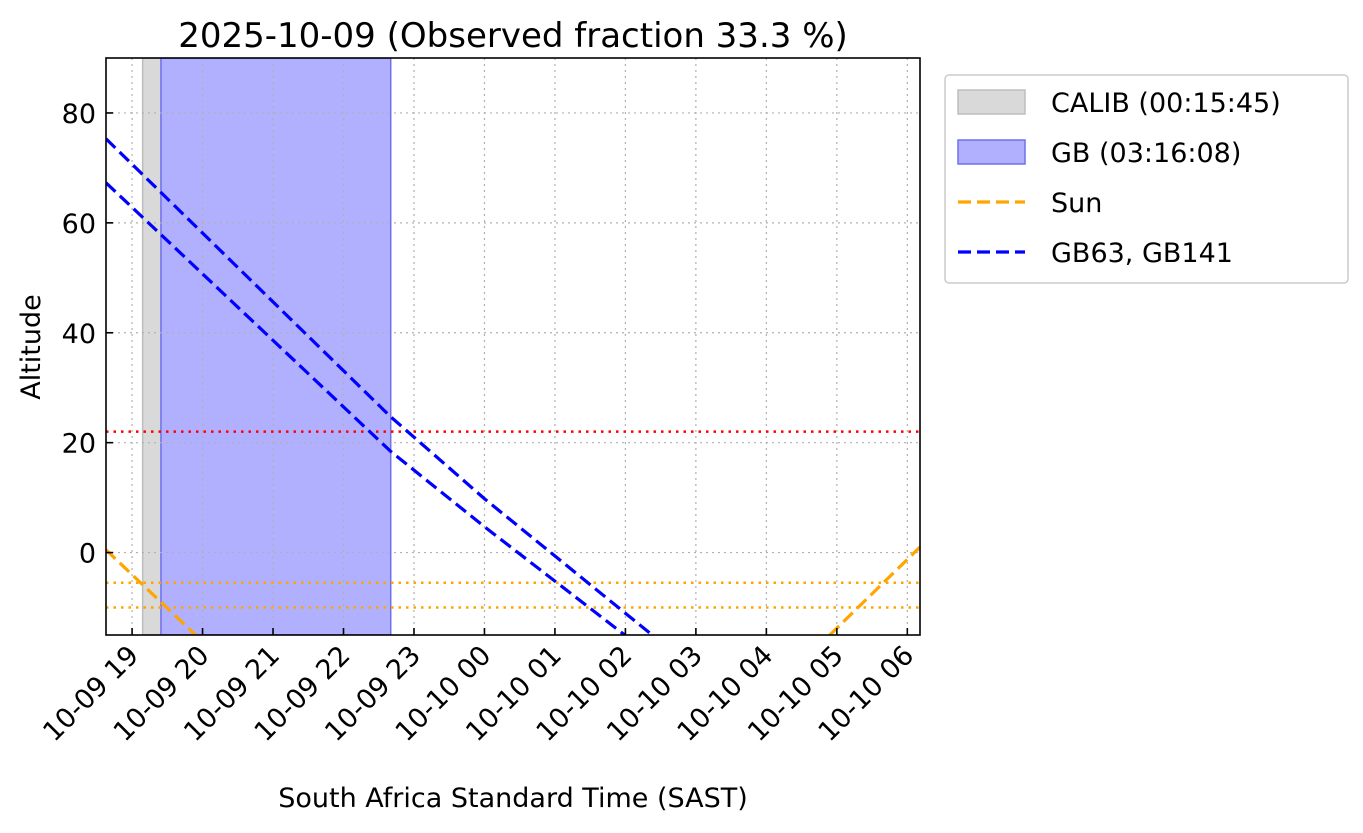 Image resolution: width=1363 pixels, height=833 pixels. I want to click on x-axis-label: South Africa Standard Time (SAST), so click(513, 798).